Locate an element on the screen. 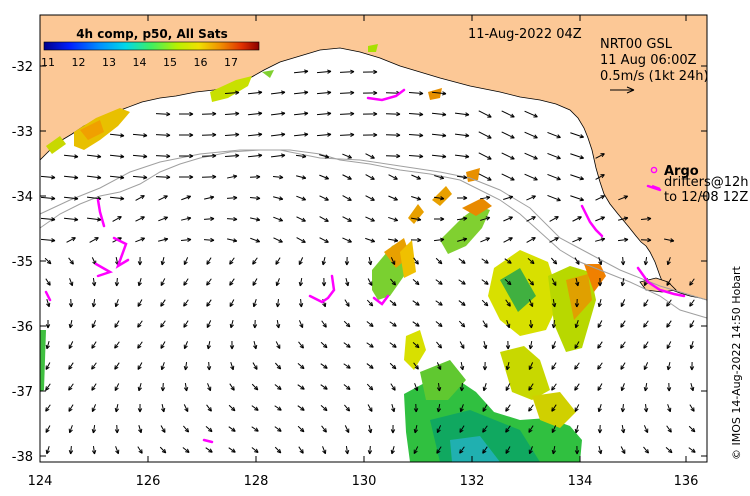 This screenshot has height=496, width=750. y-tick-label: -37 is located at coordinates (22, 392).